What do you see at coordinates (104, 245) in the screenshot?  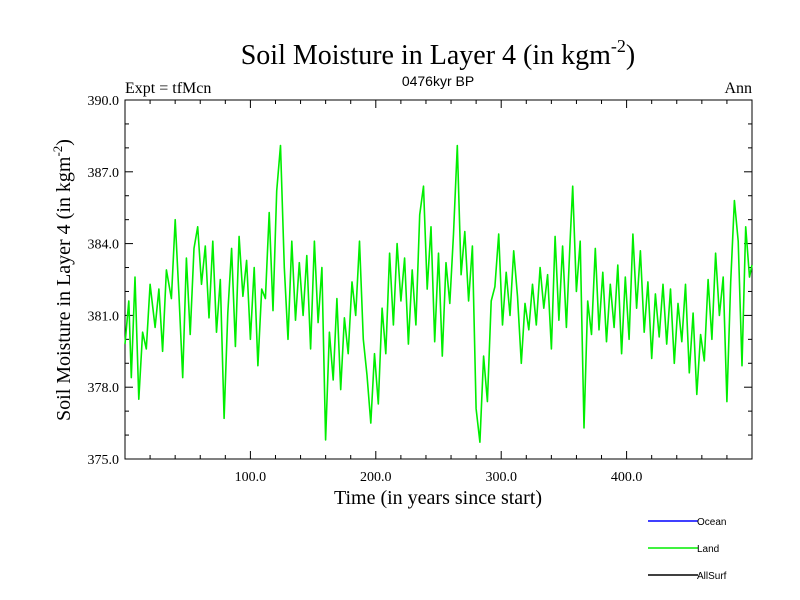 I see `y-tick-label: 384.0` at bounding box center [104, 245].